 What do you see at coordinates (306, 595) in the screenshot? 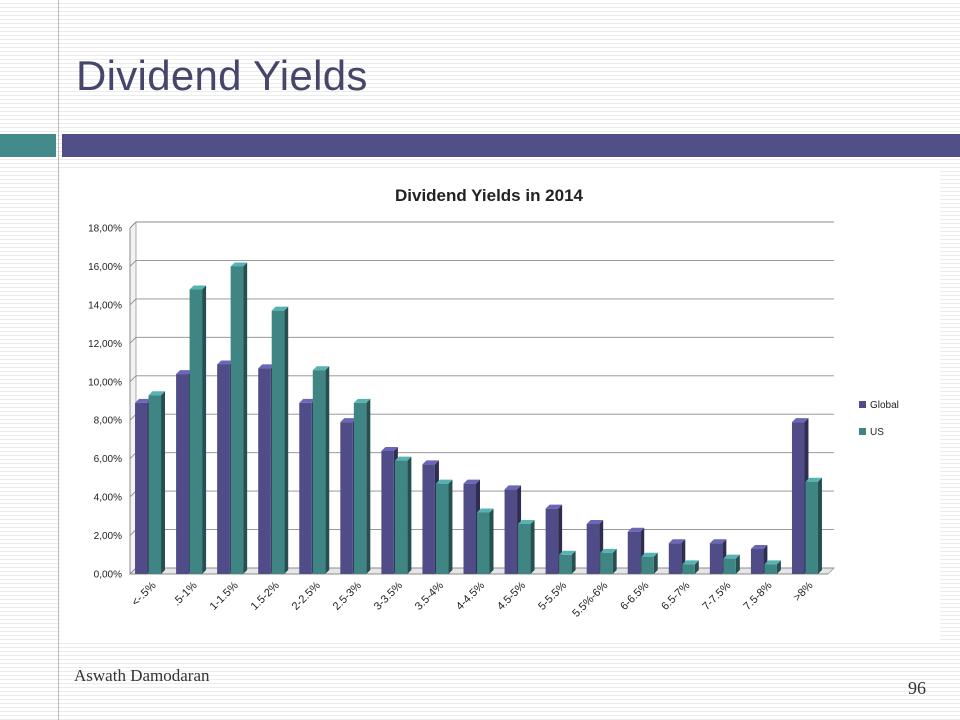
I see `x-tick-label: 2-2.5%` at bounding box center [306, 595].